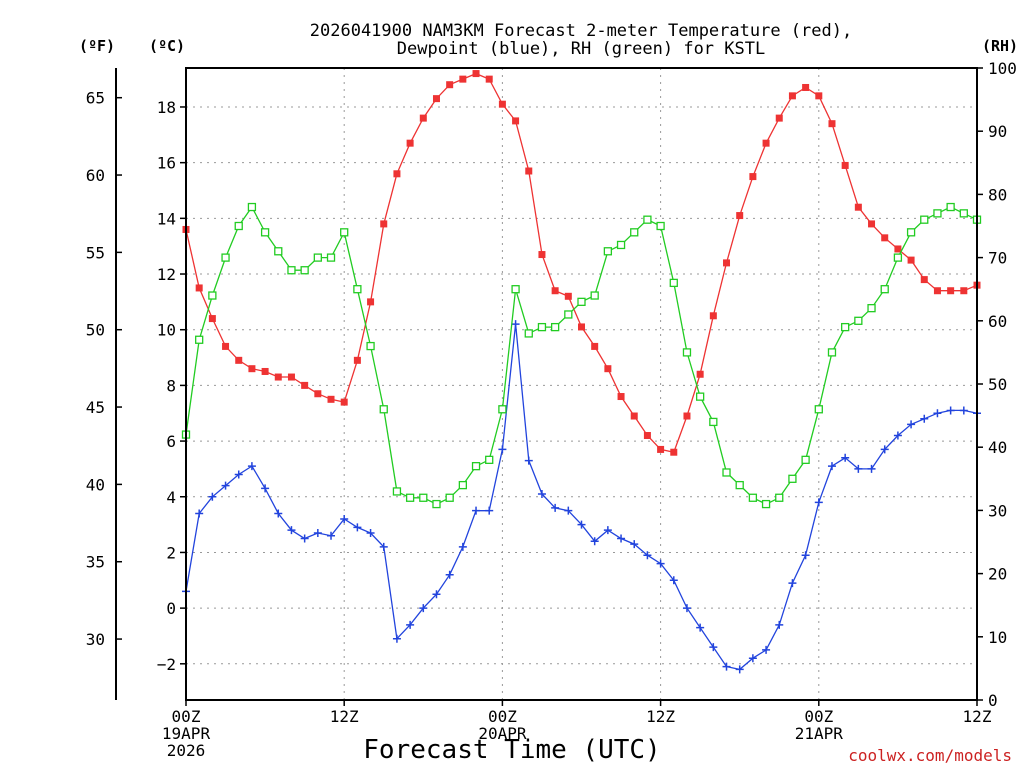 This screenshot has height=768, width=1024. Describe the element at coordinates (1002, 68) in the screenshot. I see `rh-tick-label: 100` at that location.